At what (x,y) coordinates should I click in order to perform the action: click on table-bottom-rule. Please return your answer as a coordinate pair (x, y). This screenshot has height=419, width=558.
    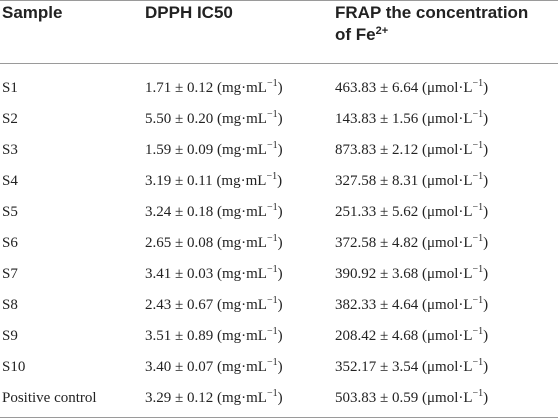
    Looking at the image, I should click on (279, 417).